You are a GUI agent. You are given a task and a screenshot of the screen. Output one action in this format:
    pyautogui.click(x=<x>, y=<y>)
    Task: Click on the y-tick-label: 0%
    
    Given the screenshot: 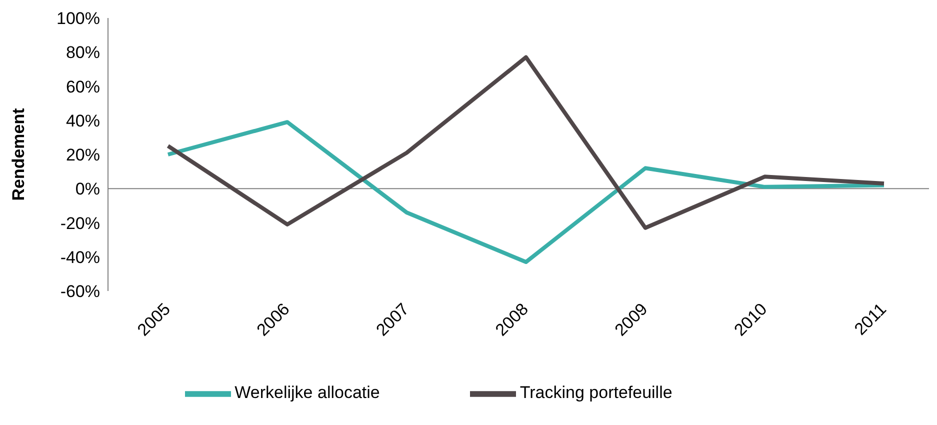 What is the action you would take?
    pyautogui.click(x=87, y=189)
    